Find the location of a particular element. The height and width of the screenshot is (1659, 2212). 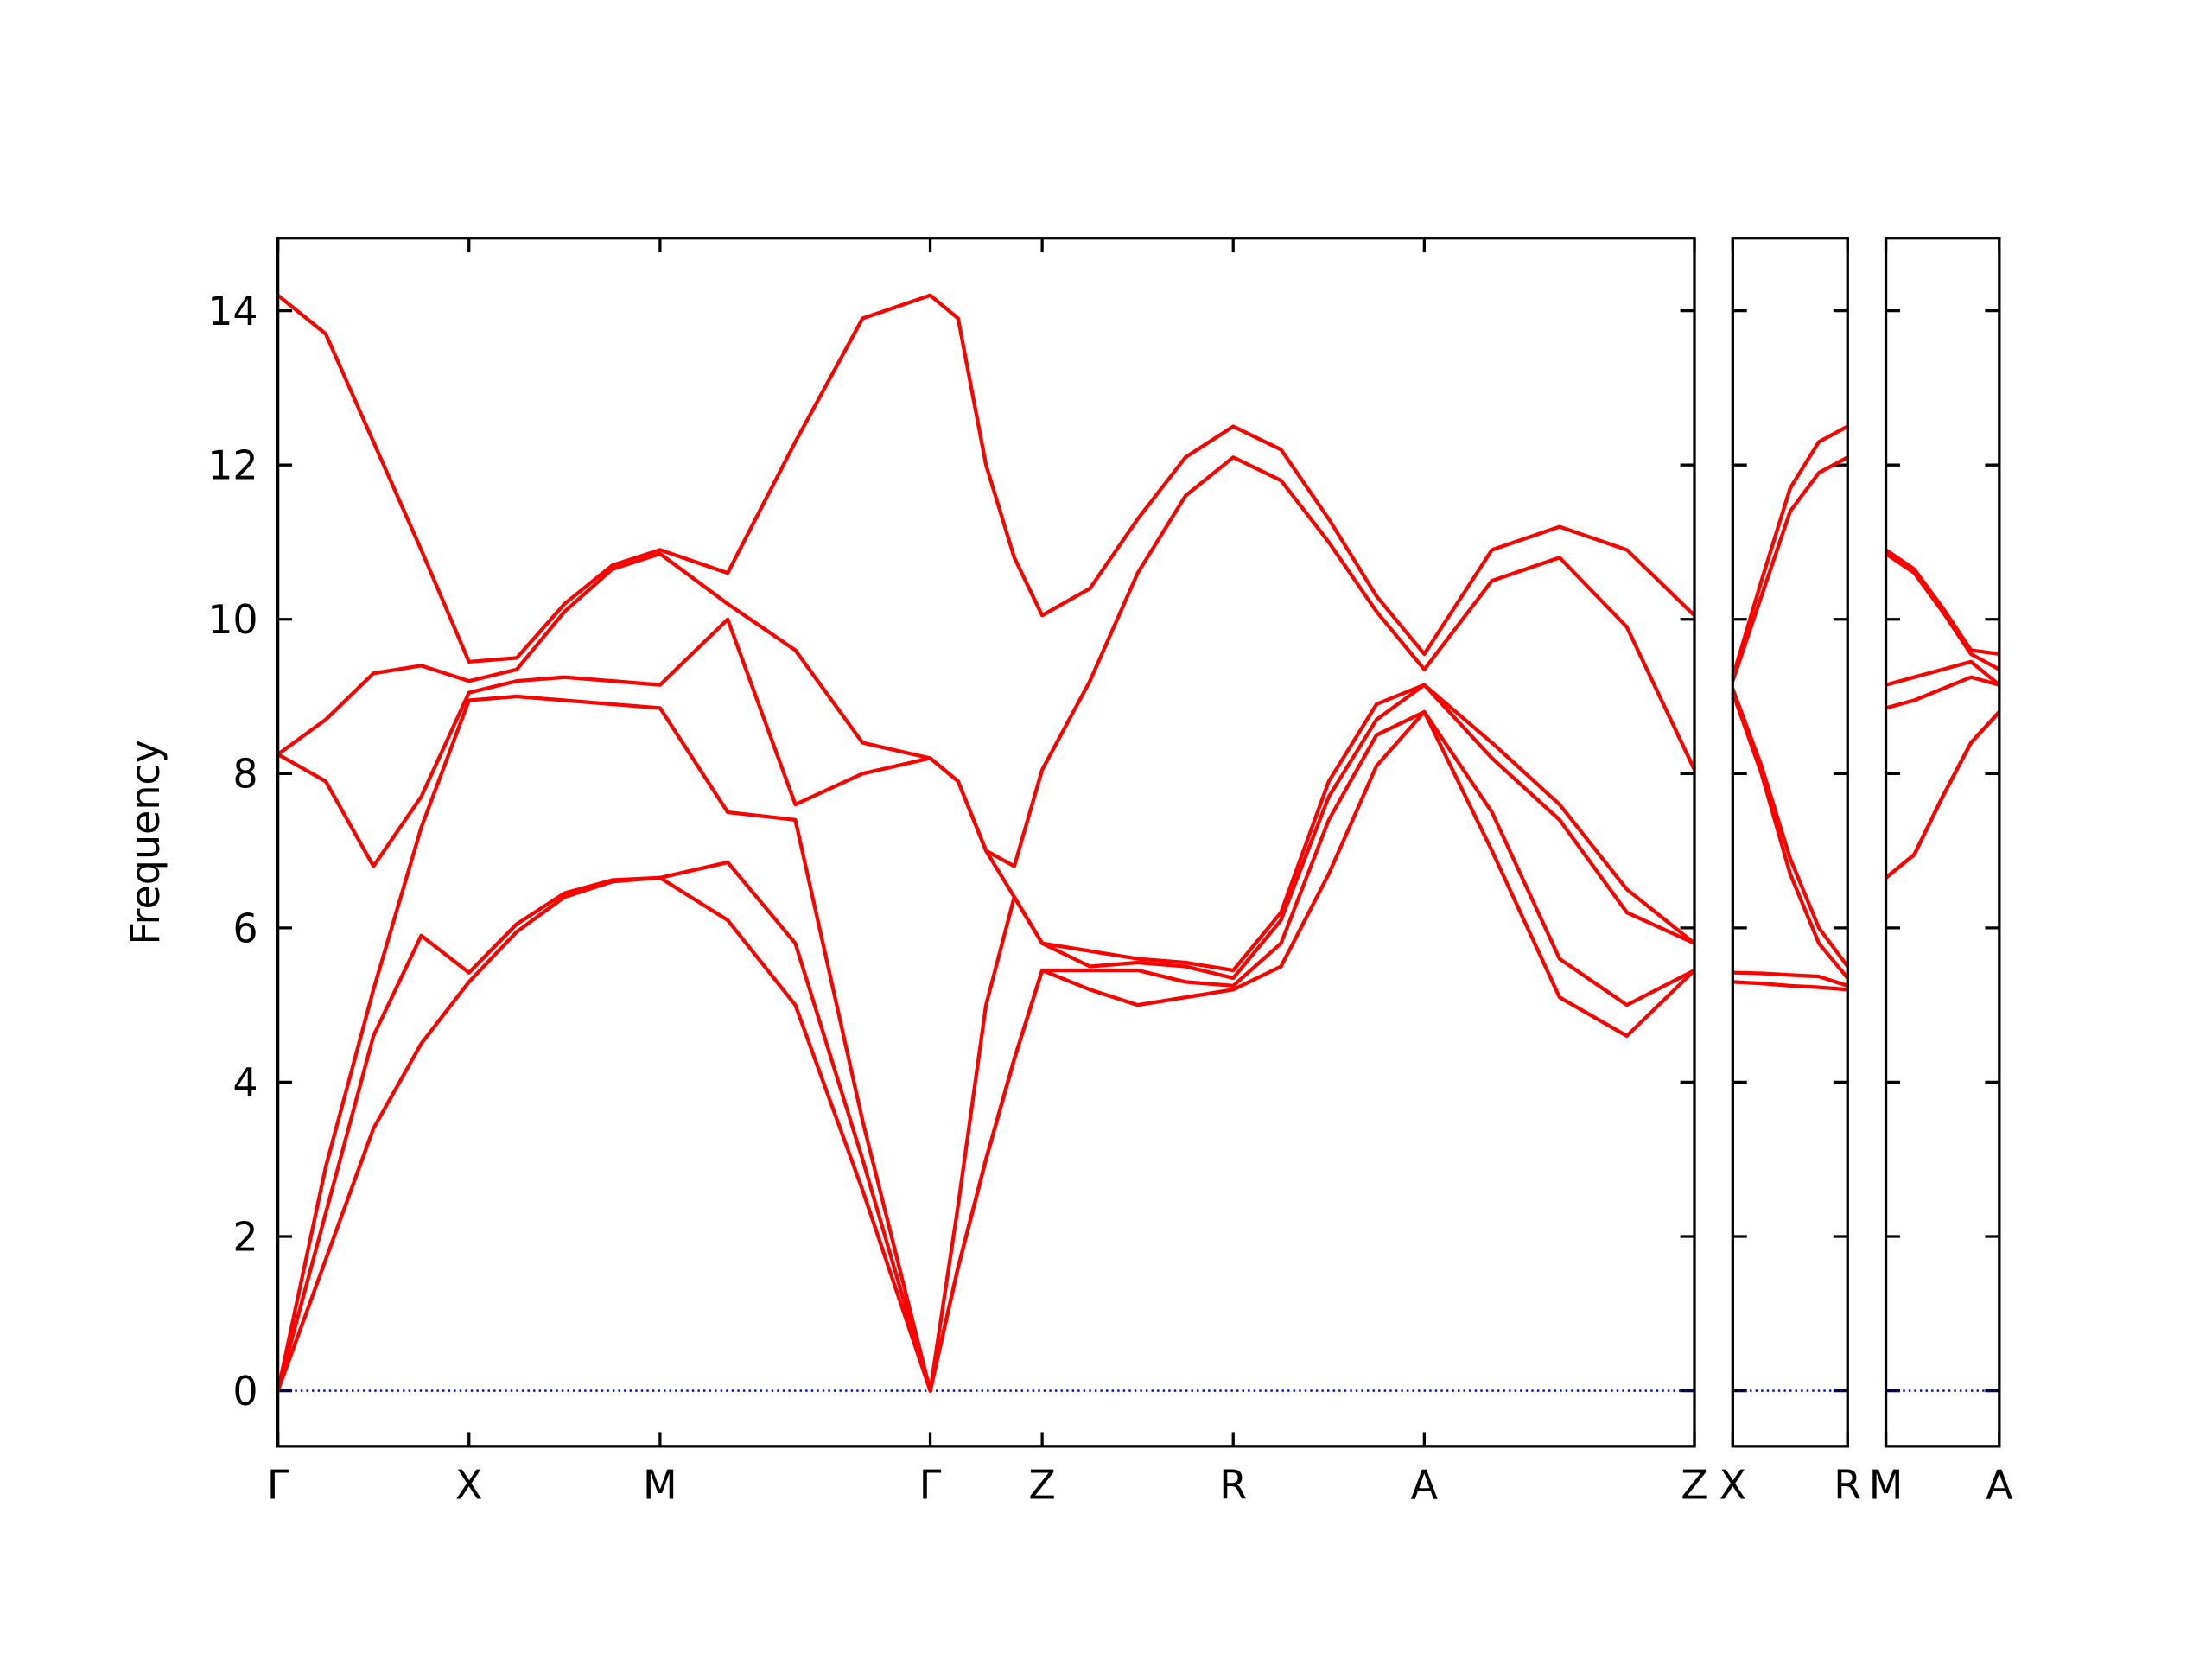

y-tick-label: 12 is located at coordinates (232, 465).